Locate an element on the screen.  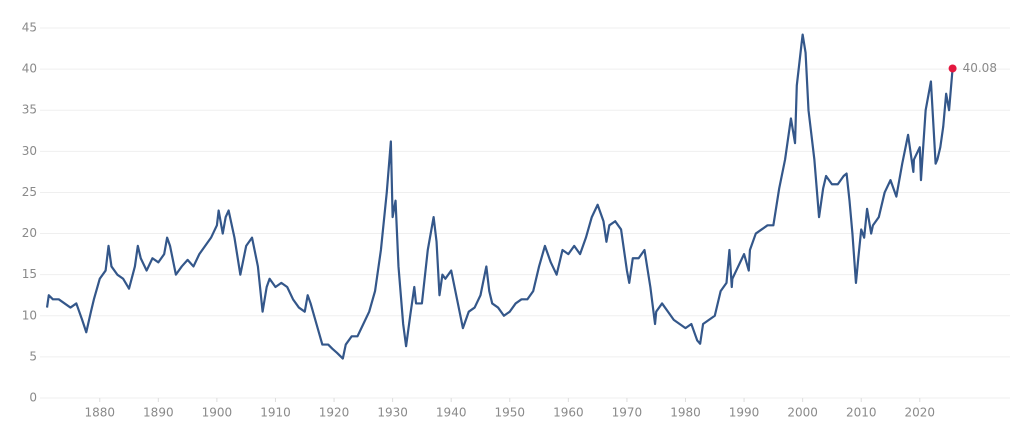
y-tick-label: 40 is located at coordinates (29, 69).